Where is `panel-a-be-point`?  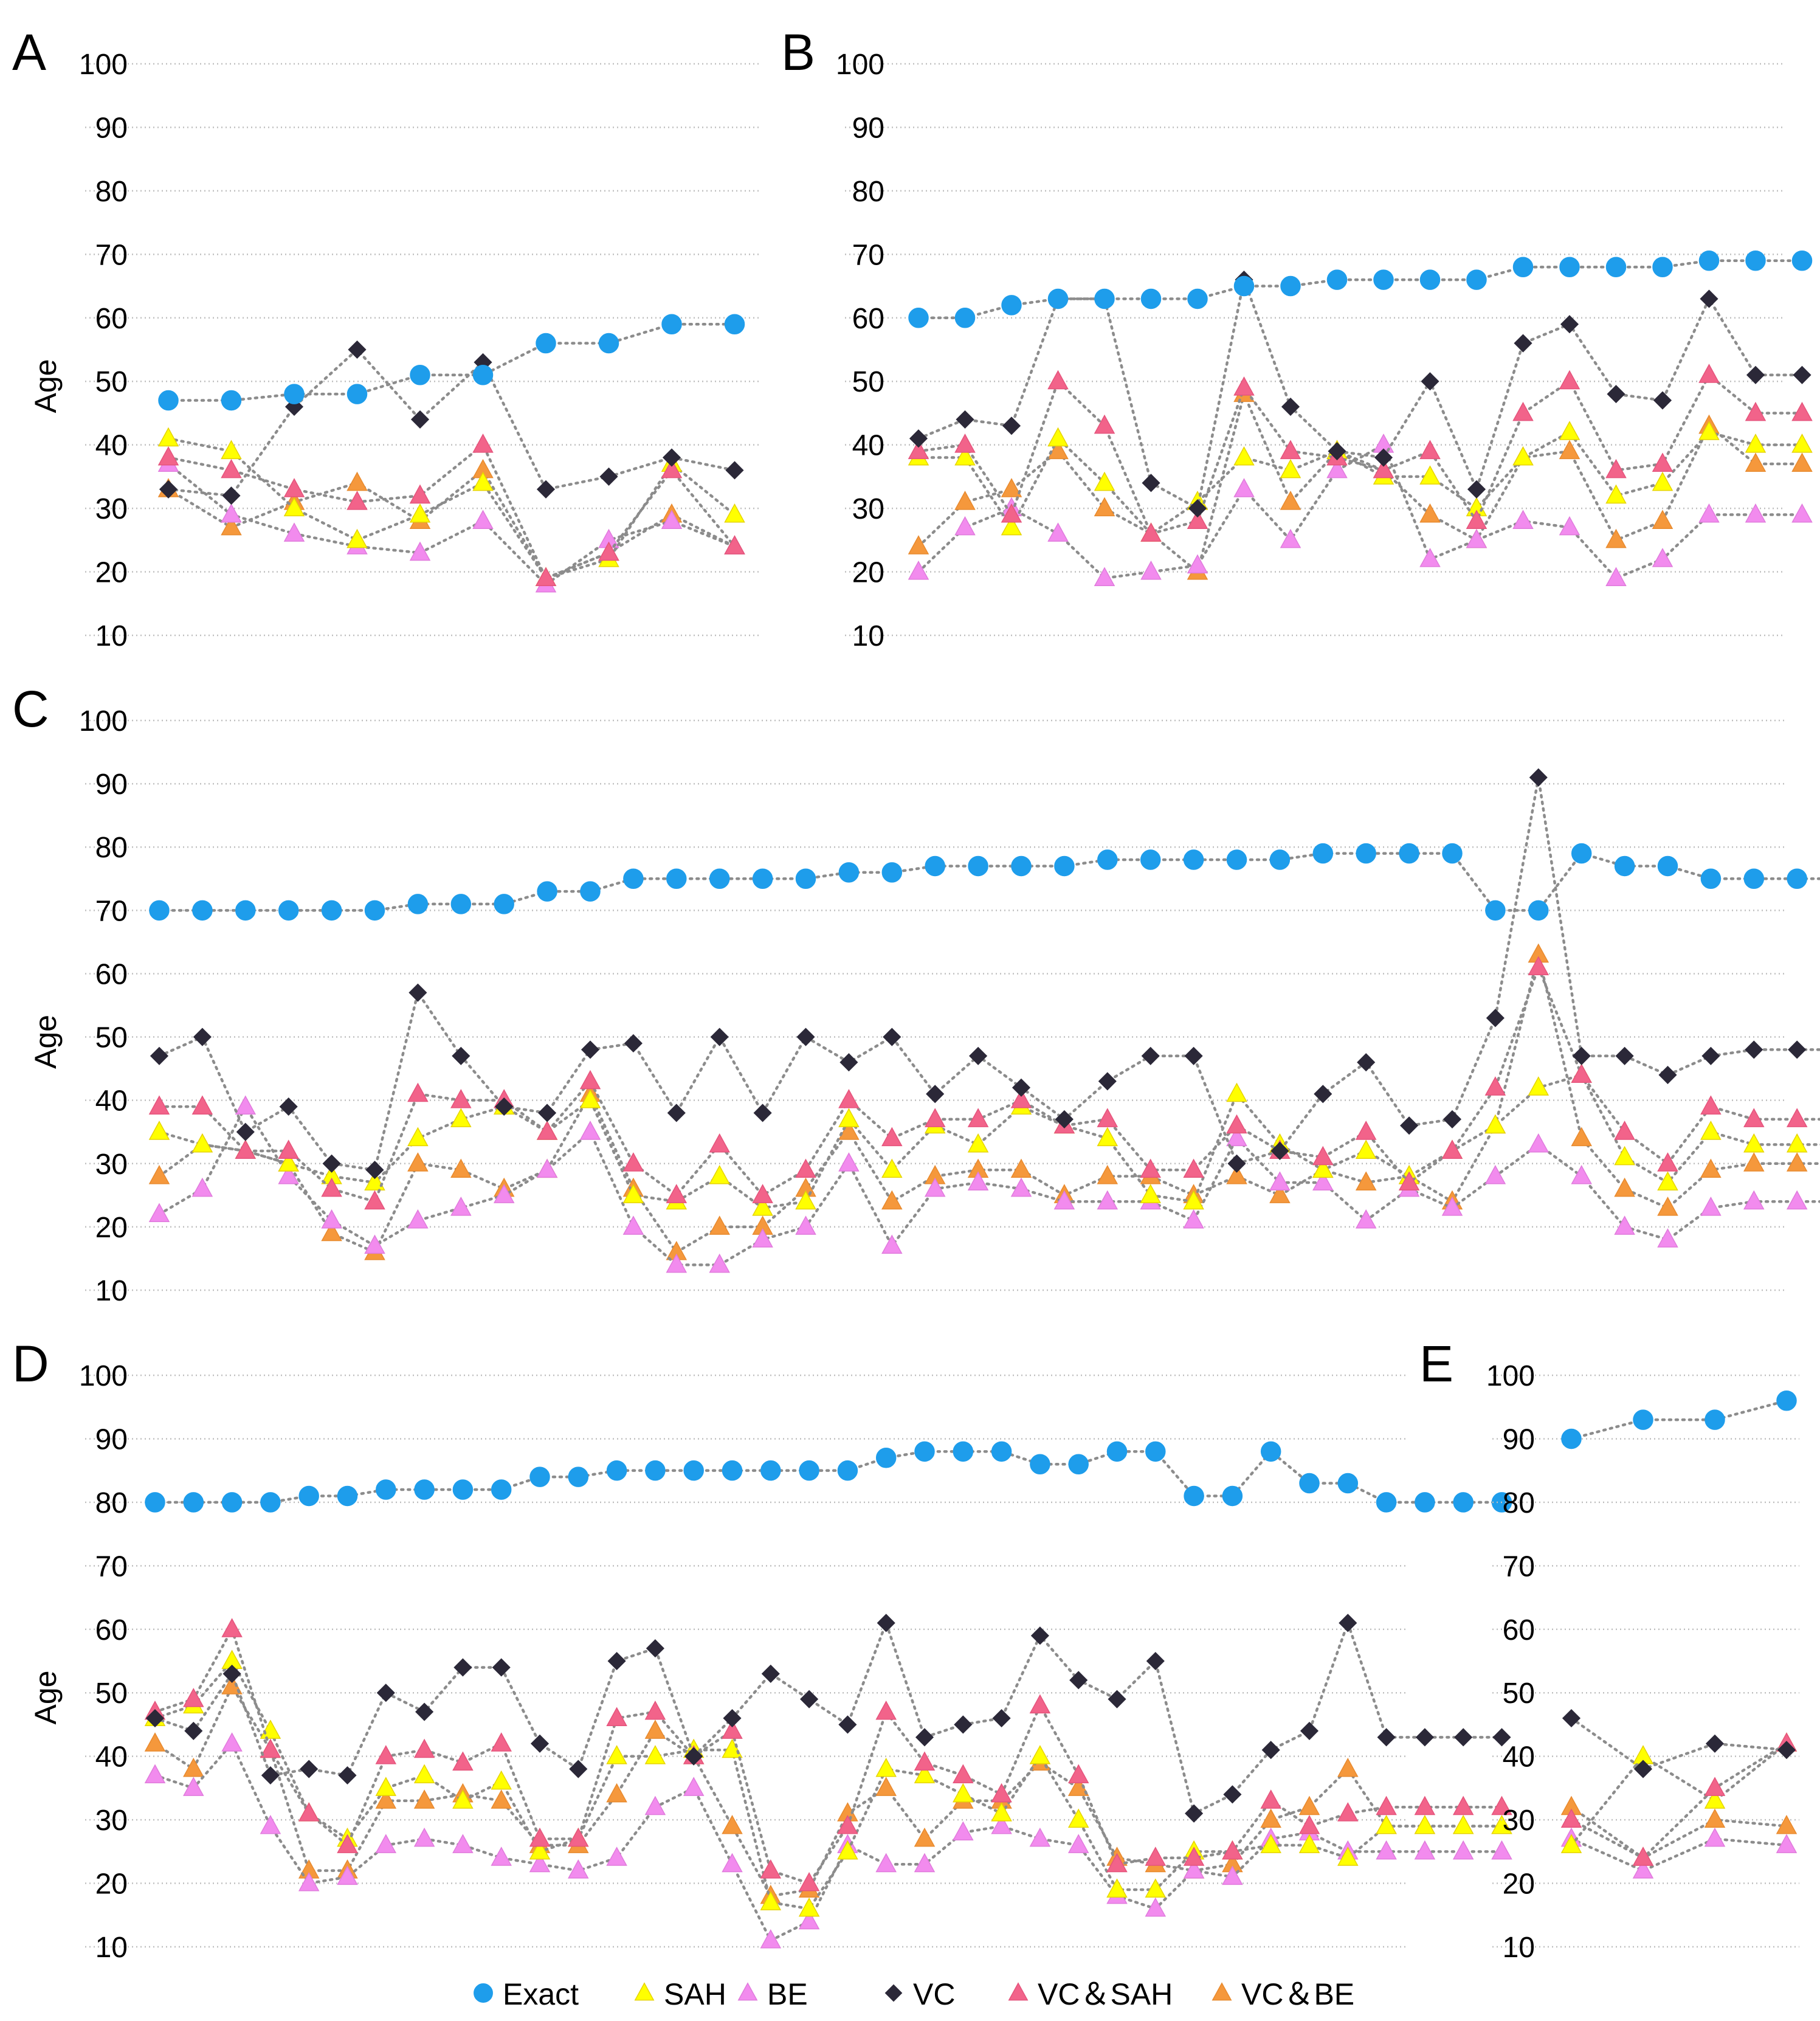 panel-a-be-point is located at coordinates (231, 513).